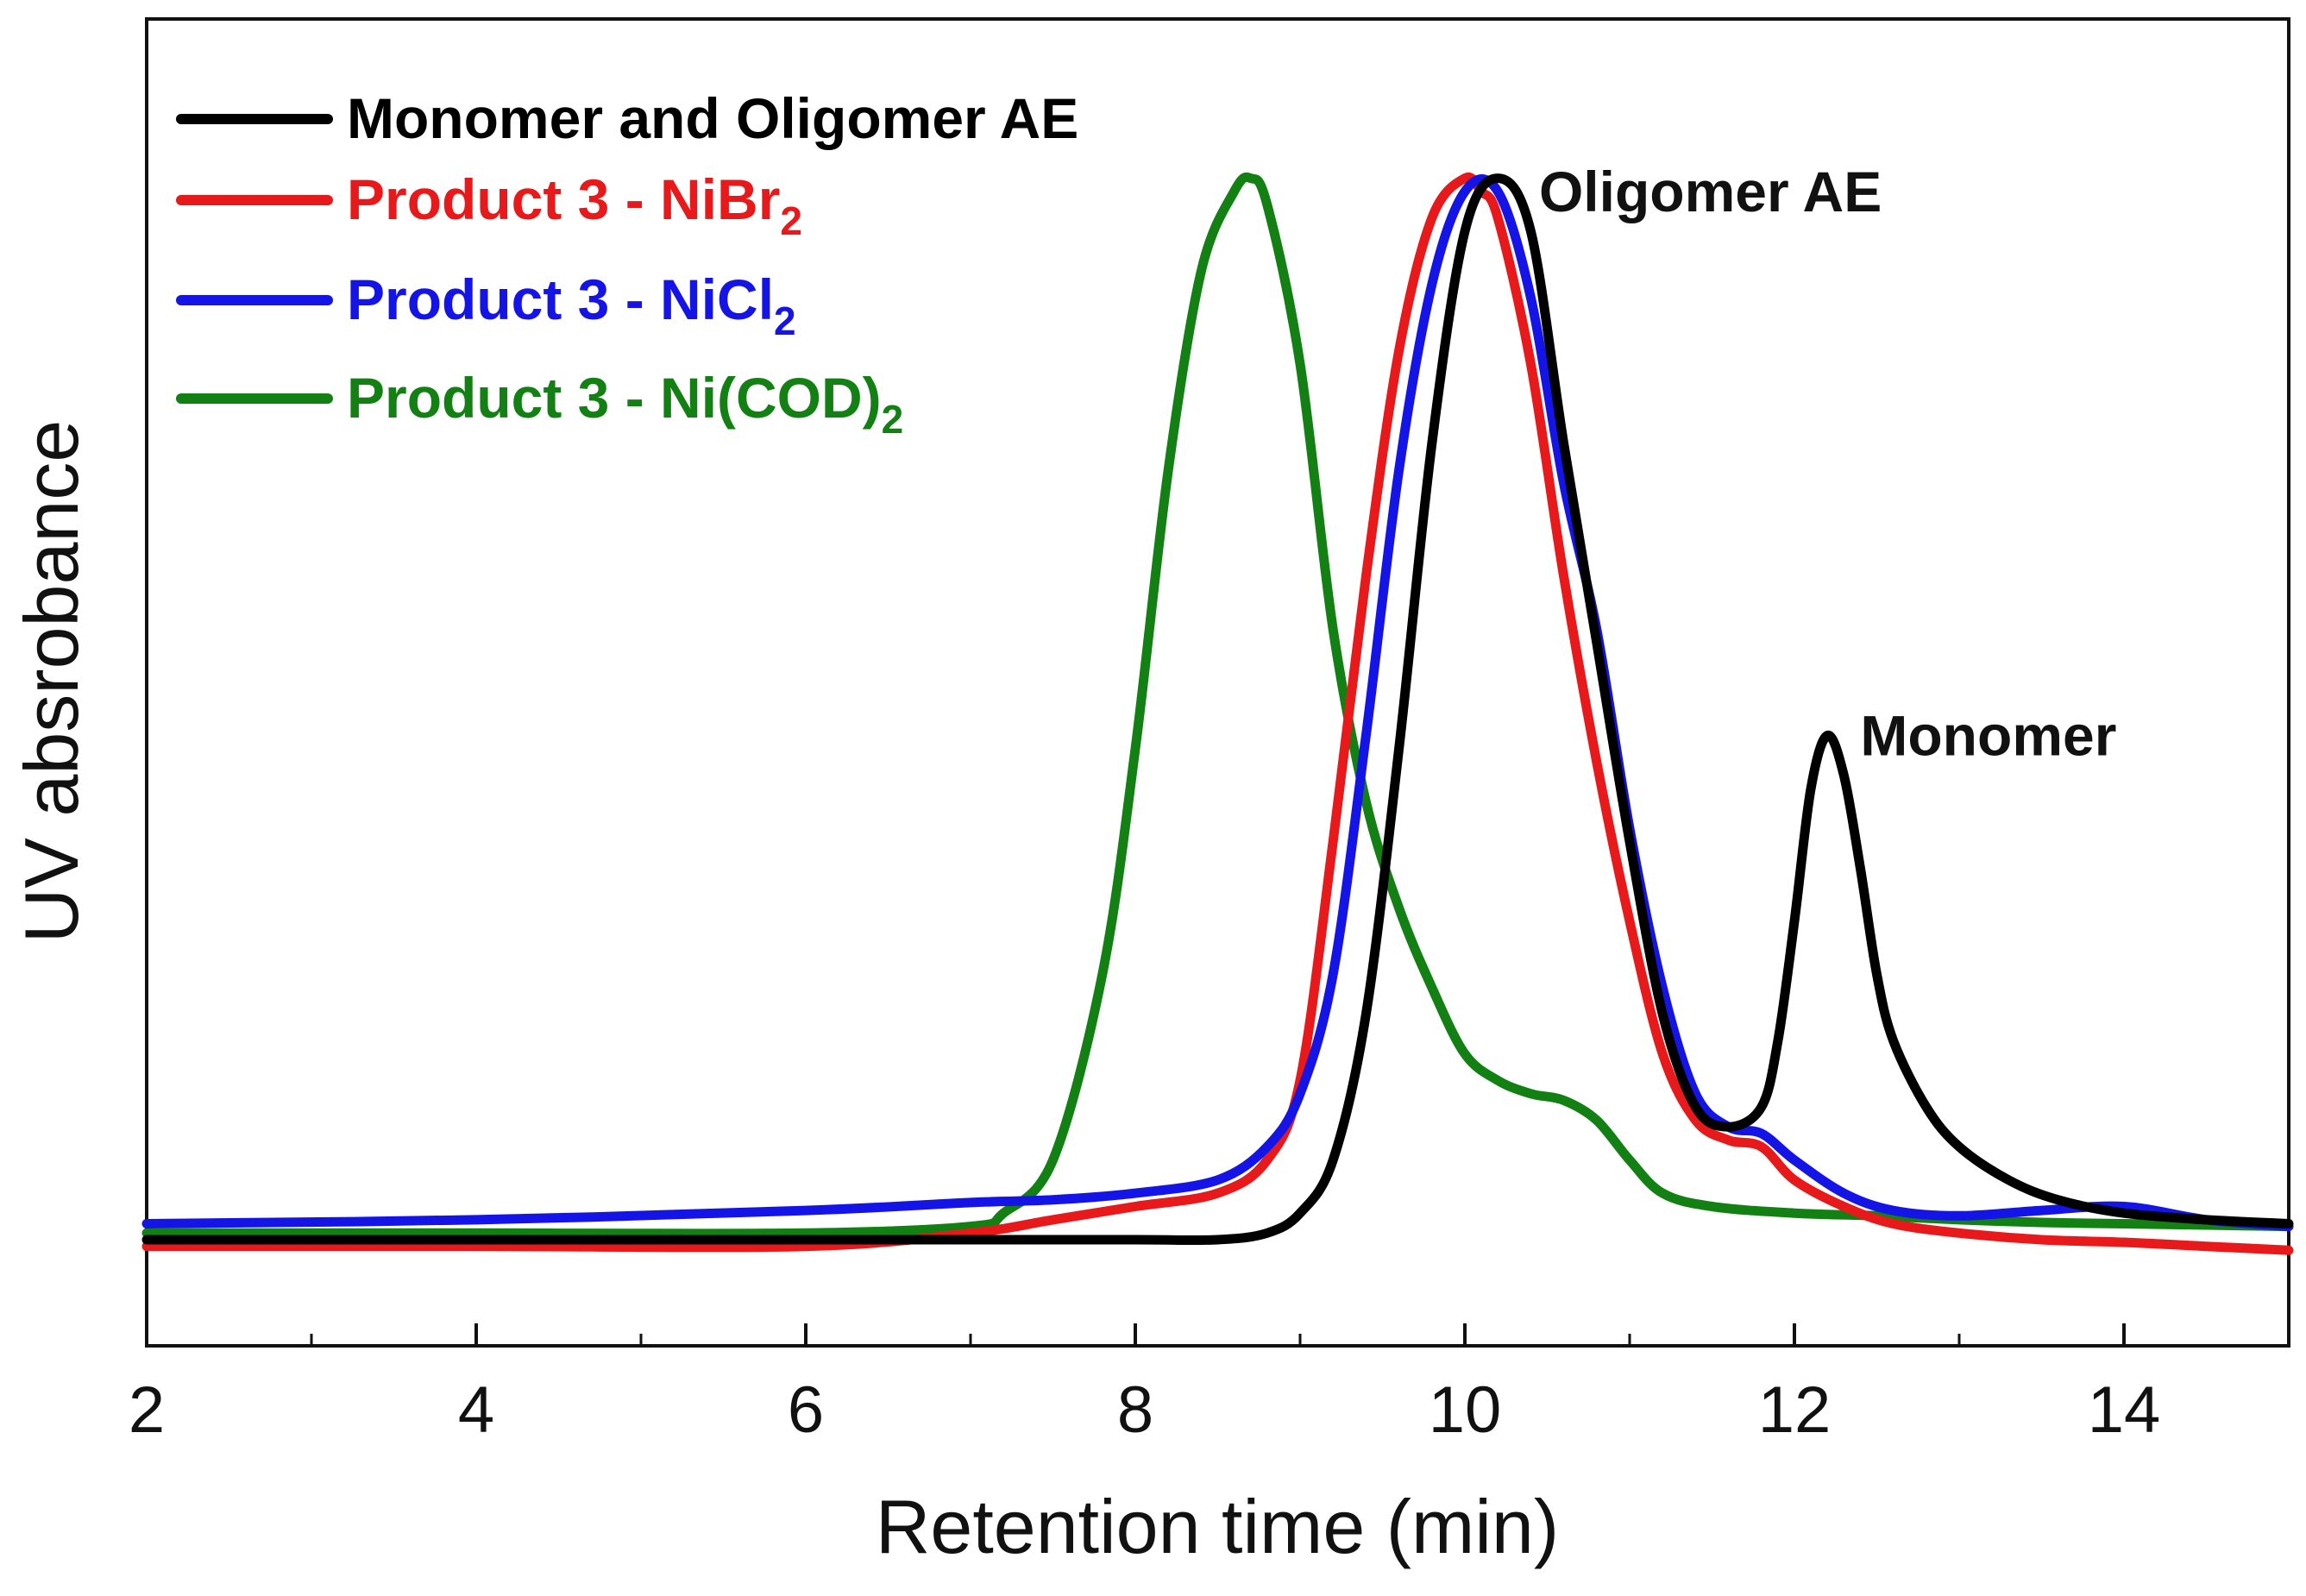  I want to click on x-axis-ticks, so click(1135, 1334).